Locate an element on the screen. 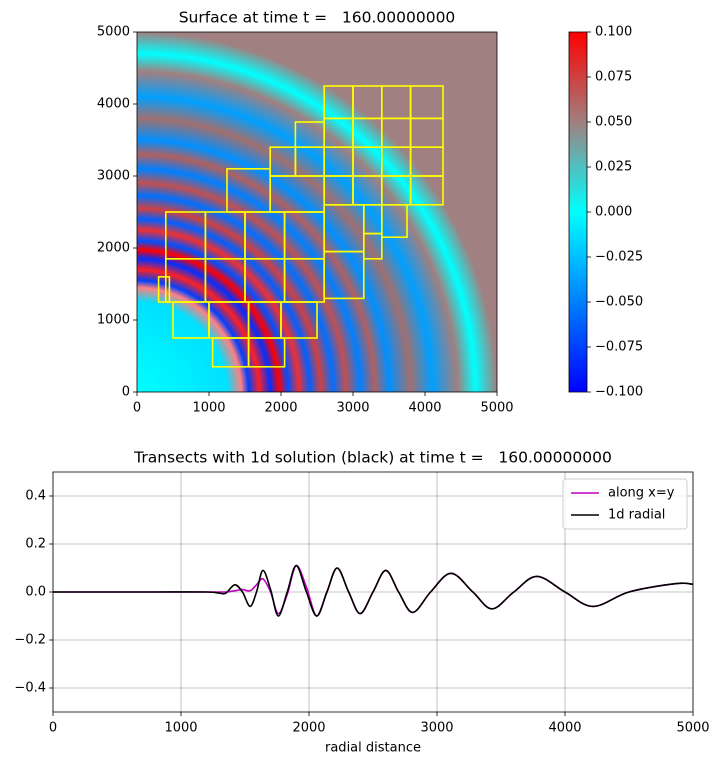 The width and height of the screenshot is (720, 765). legend-box is located at coordinates (625, 504).